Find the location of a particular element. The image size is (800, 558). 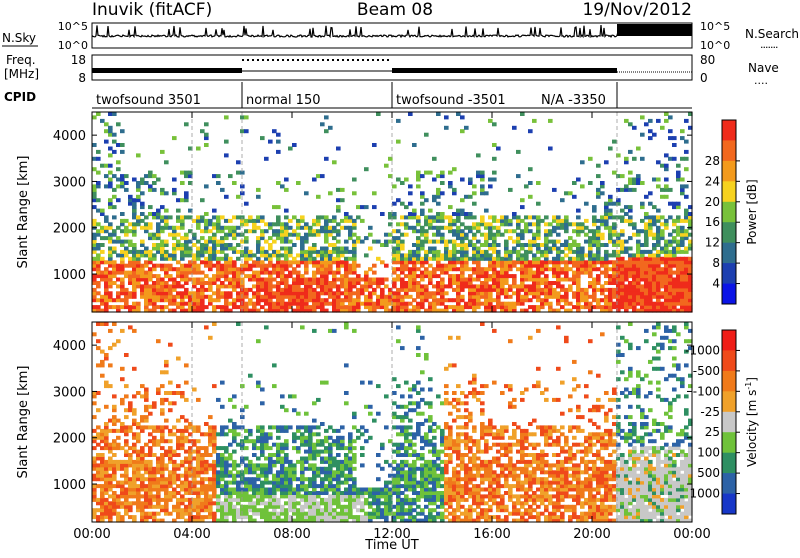

colorbar-tick-label: 20 is located at coordinates (712, 202).